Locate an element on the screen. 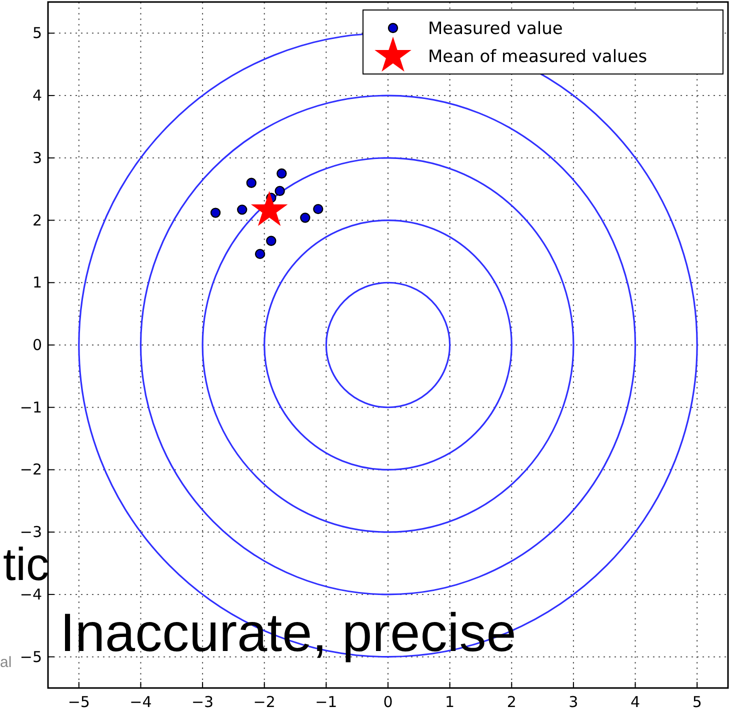 The image size is (732, 713). text: al is located at coordinates (6, 662).